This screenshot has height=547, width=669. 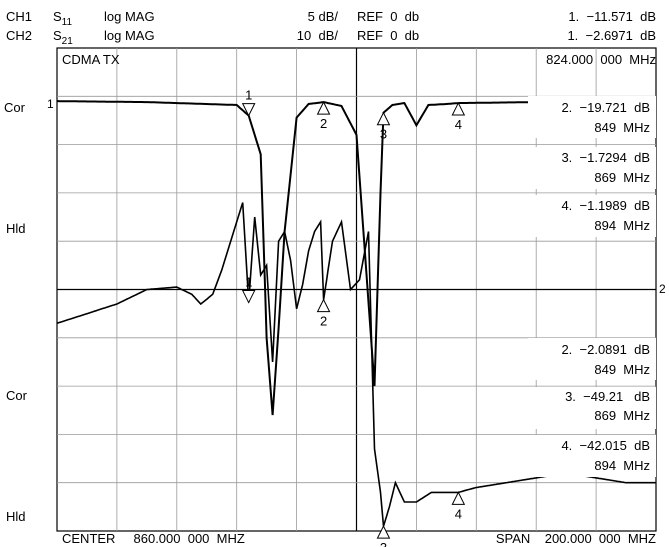 I want to click on ch1-readout-2-value: 2. −19.721 dB, so click(x=605, y=107).